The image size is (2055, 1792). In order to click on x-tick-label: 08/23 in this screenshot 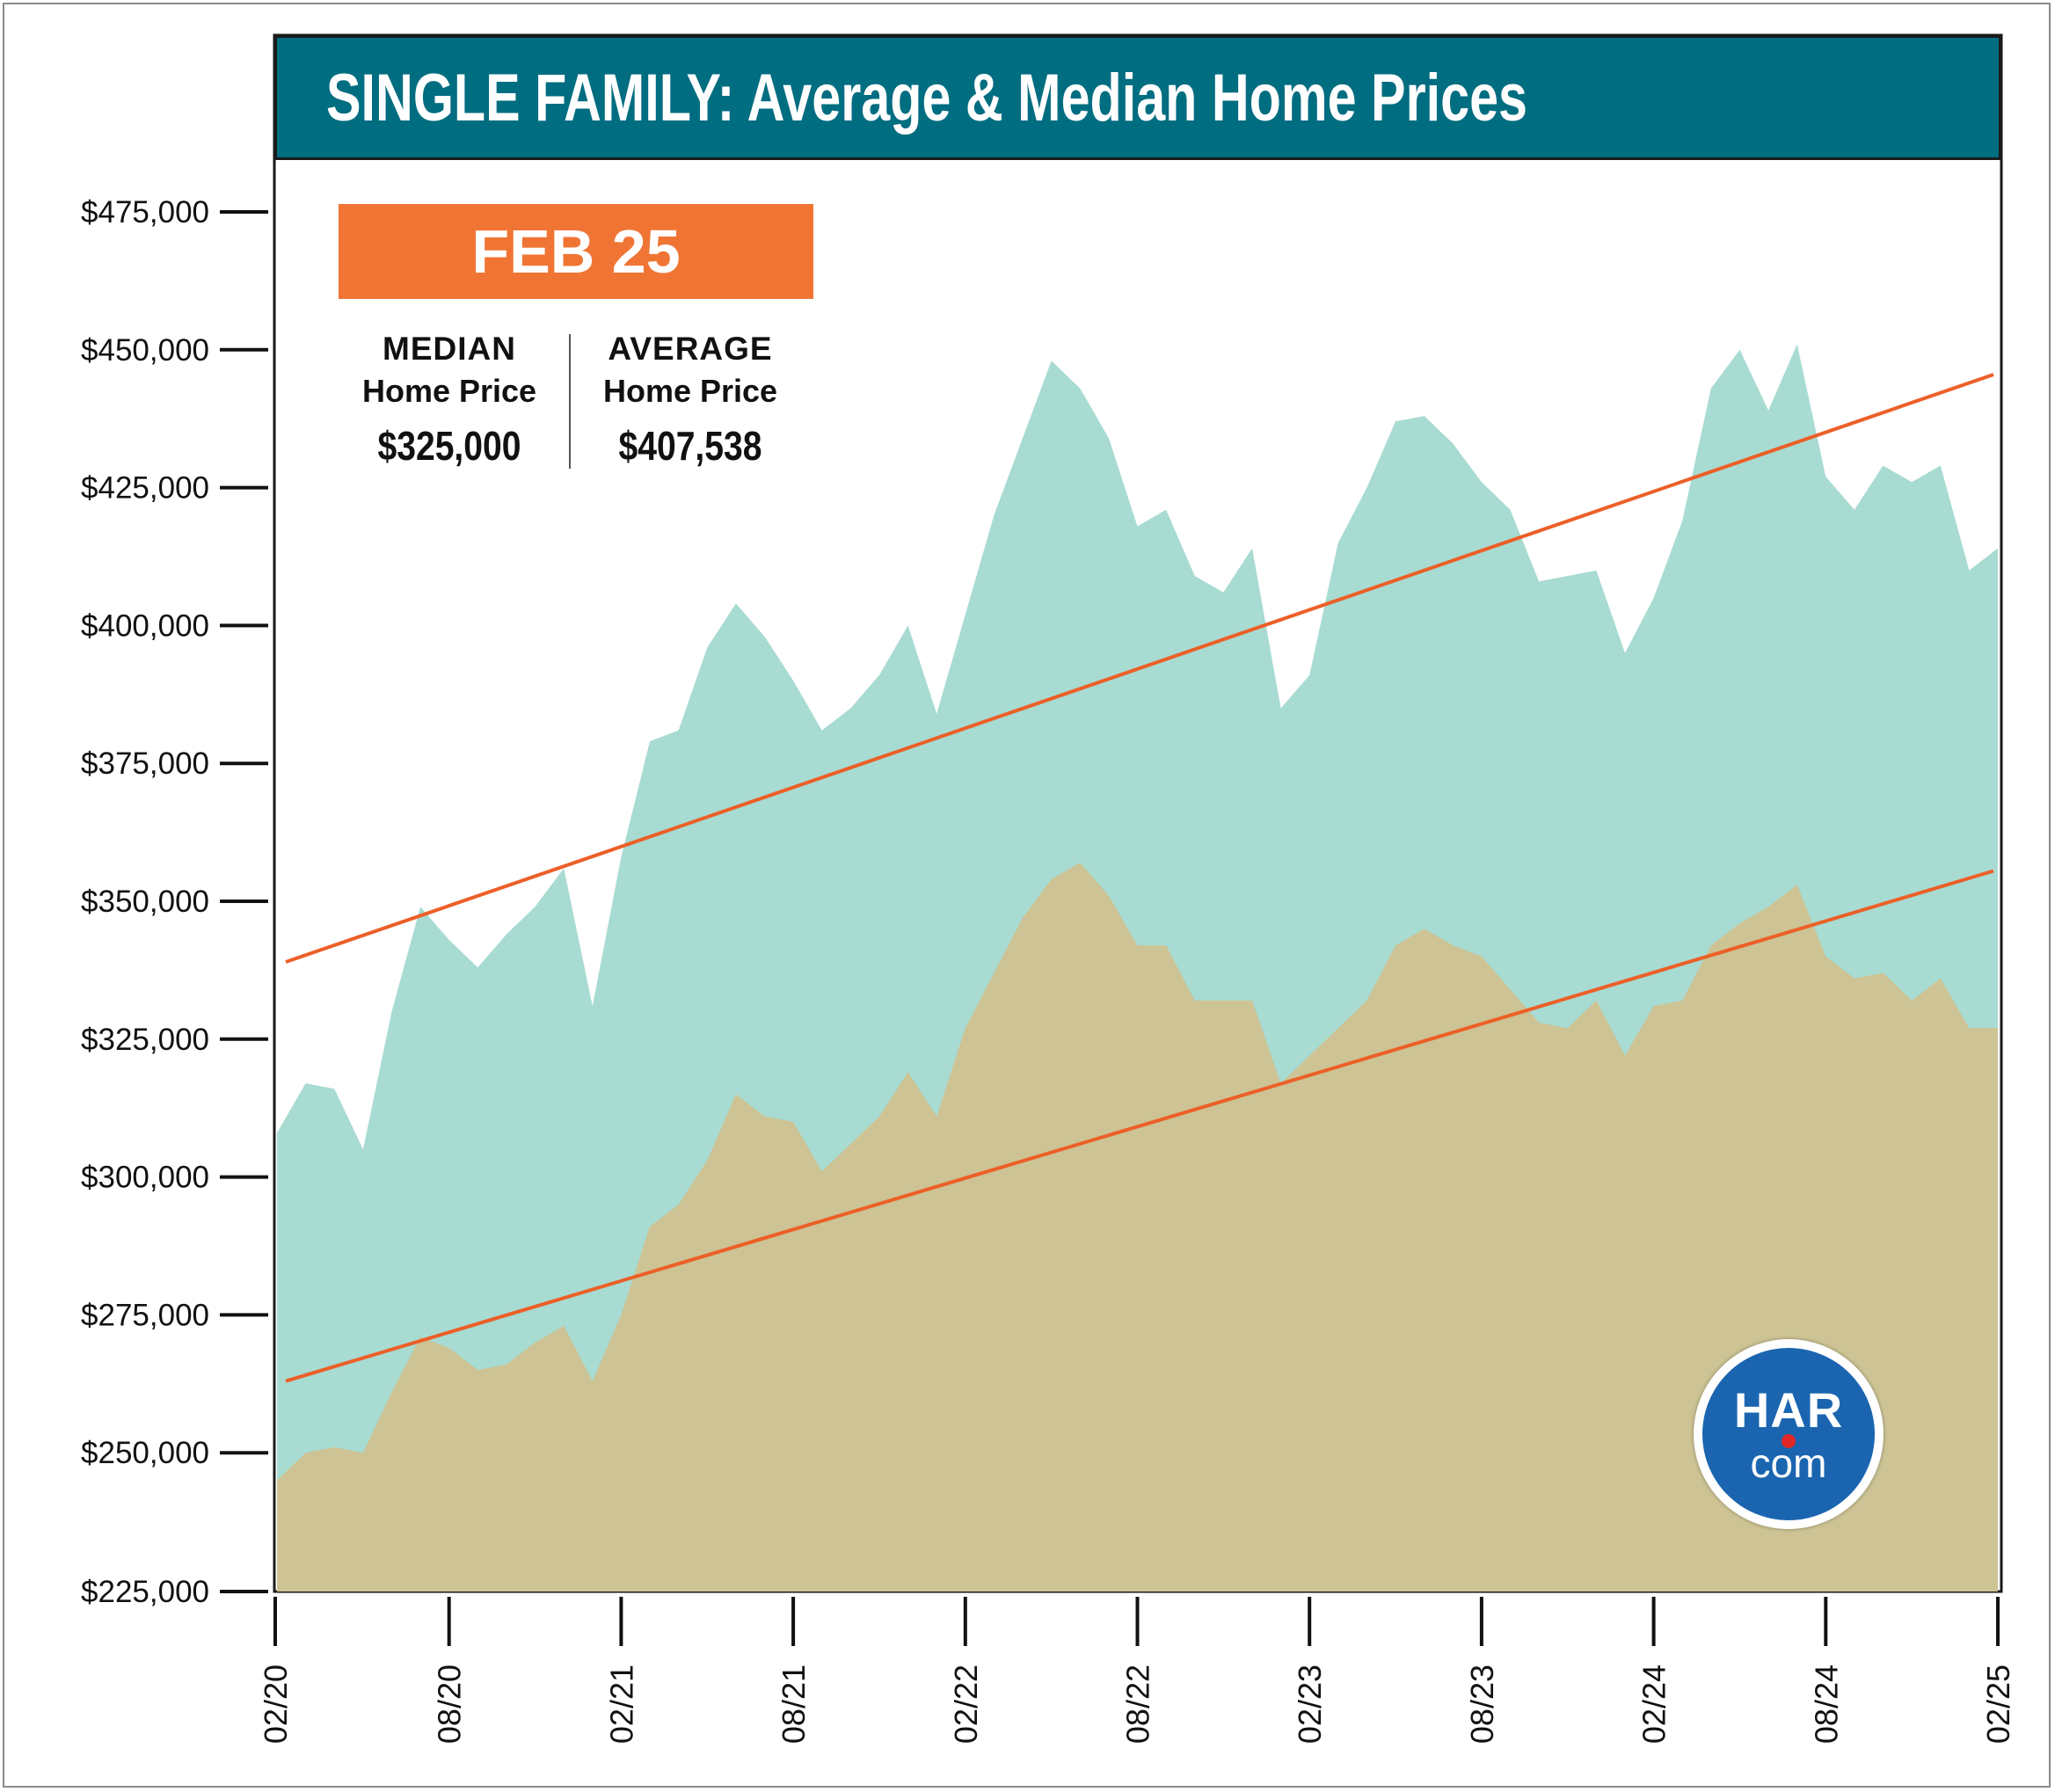, I will do `click(1482, 1705)`.